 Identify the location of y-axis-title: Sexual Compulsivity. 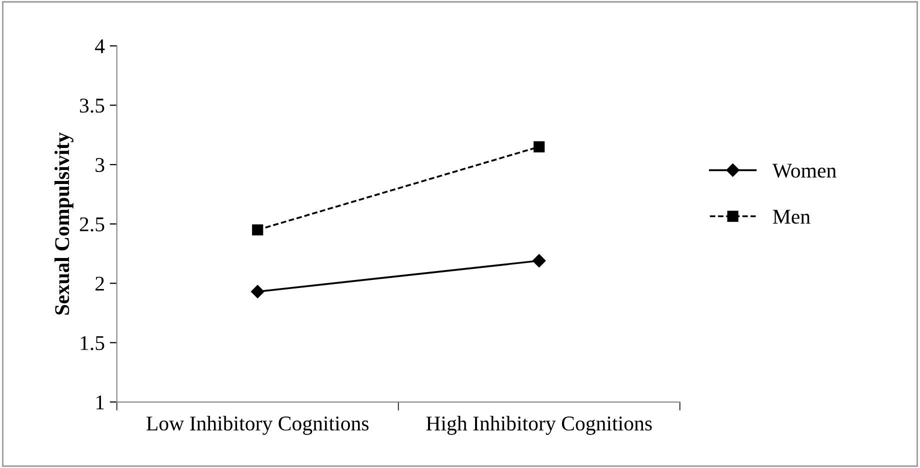
(64, 223).